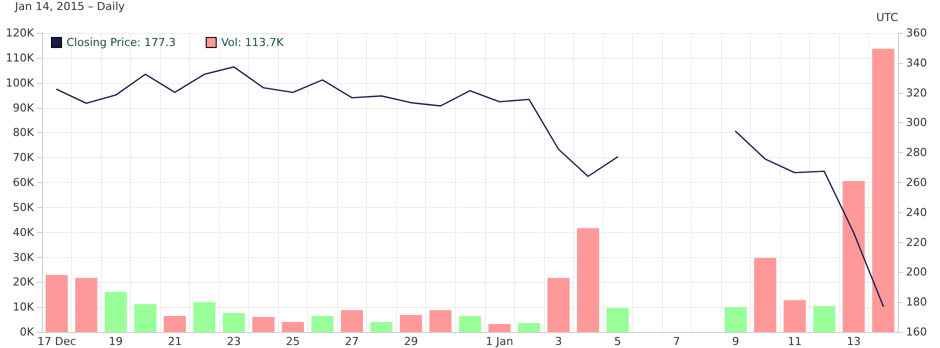  Describe the element at coordinates (887, 17) in the screenshot. I see `text: UTC` at that location.